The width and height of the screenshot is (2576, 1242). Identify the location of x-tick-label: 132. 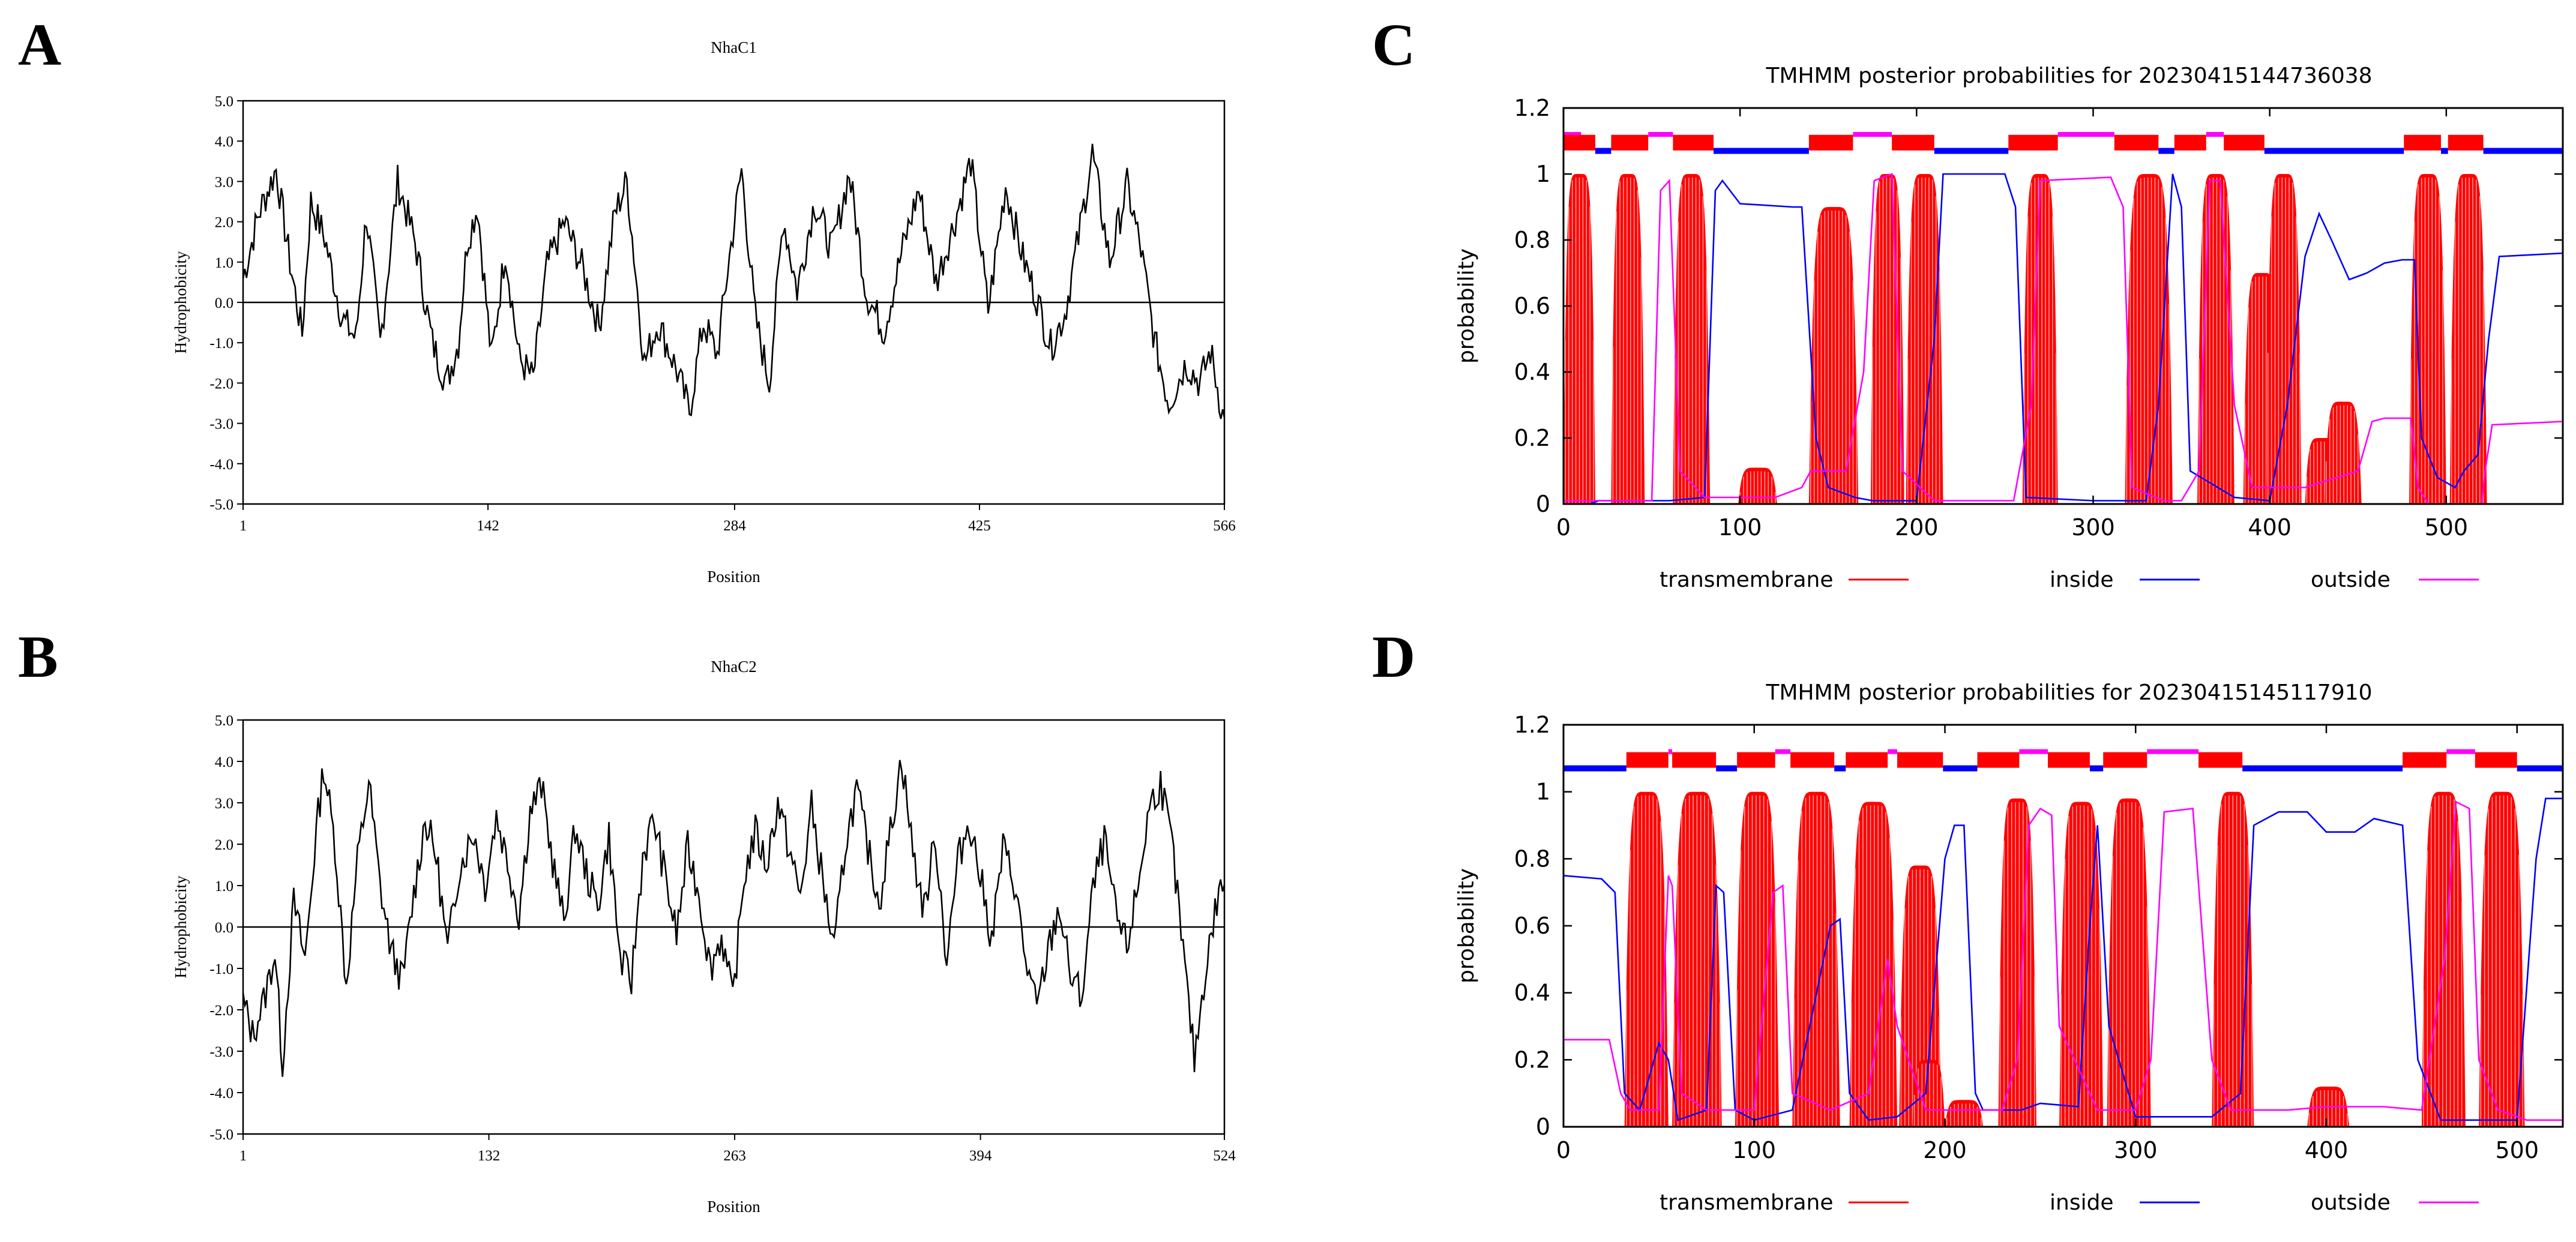
(489, 1156).